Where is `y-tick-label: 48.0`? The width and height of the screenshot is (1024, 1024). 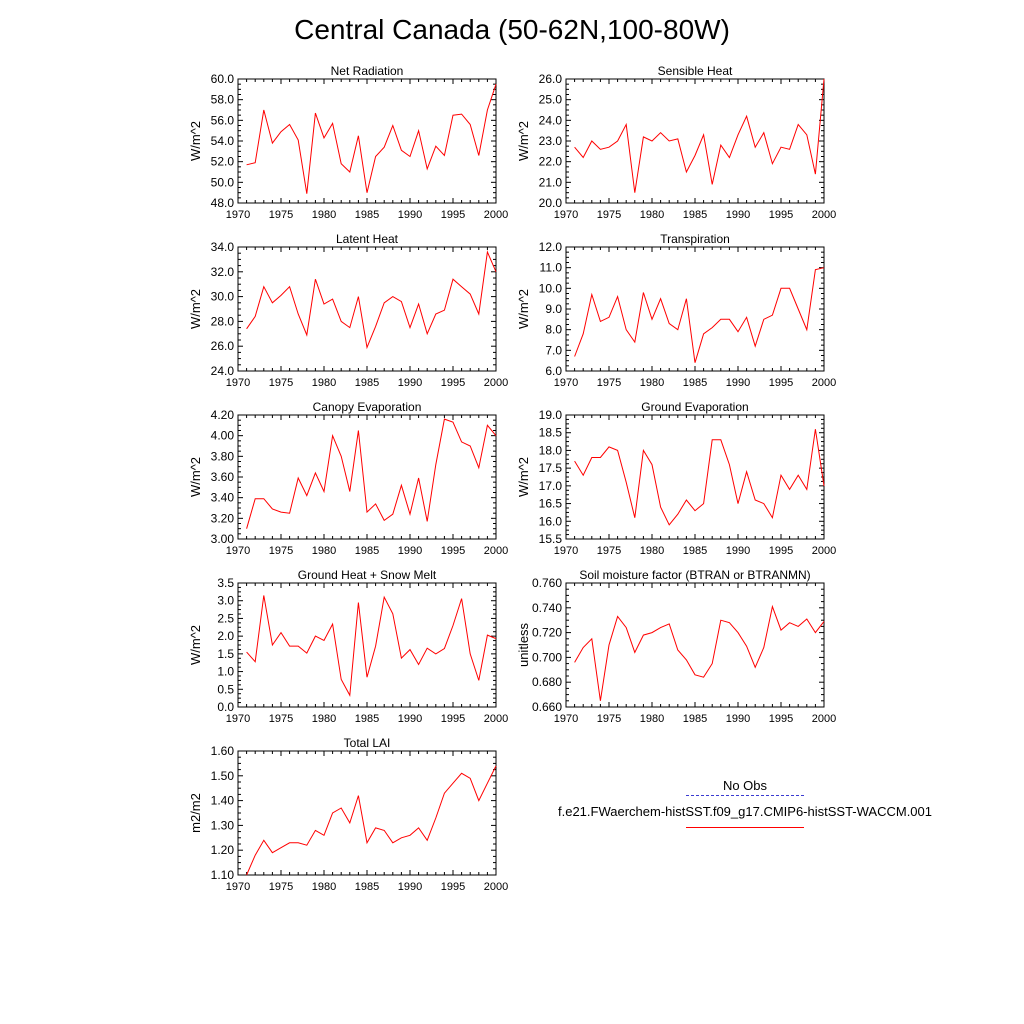 y-tick-label: 48.0 is located at coordinates (223, 203).